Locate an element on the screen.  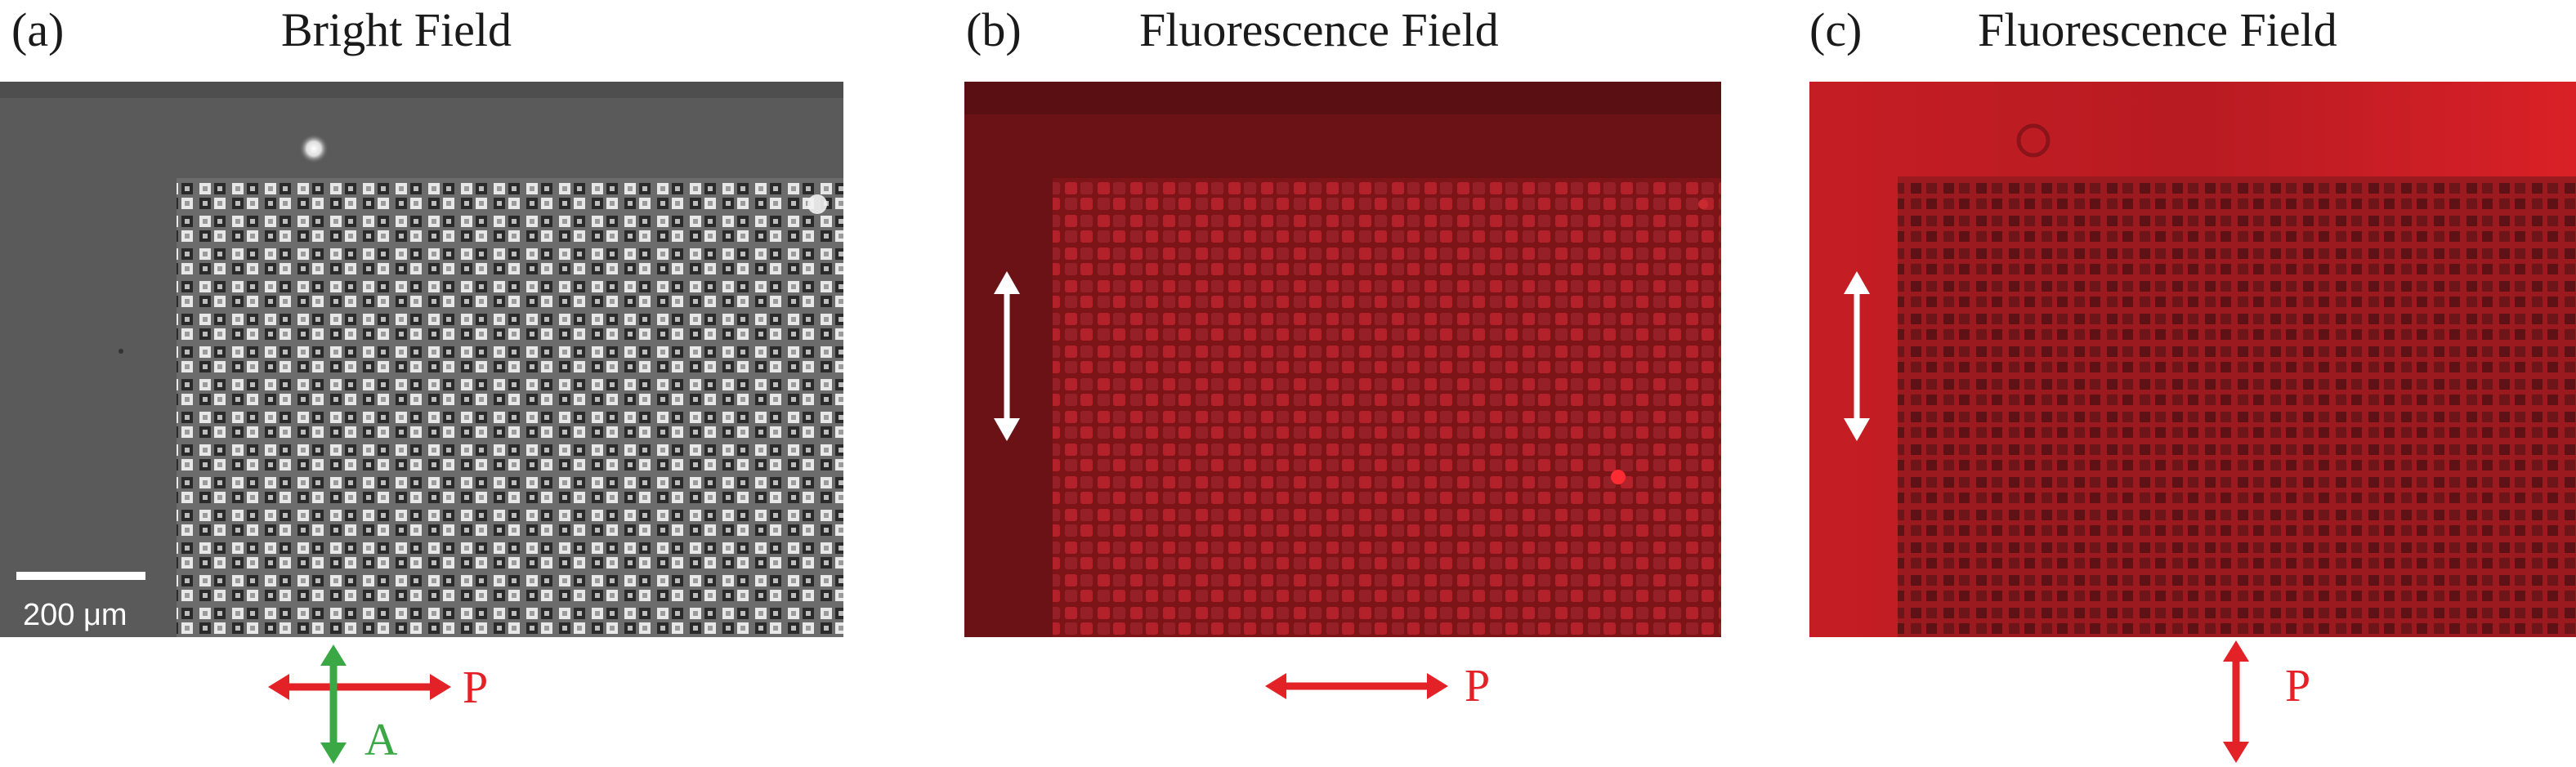
scale-bar is located at coordinates (80, 576).